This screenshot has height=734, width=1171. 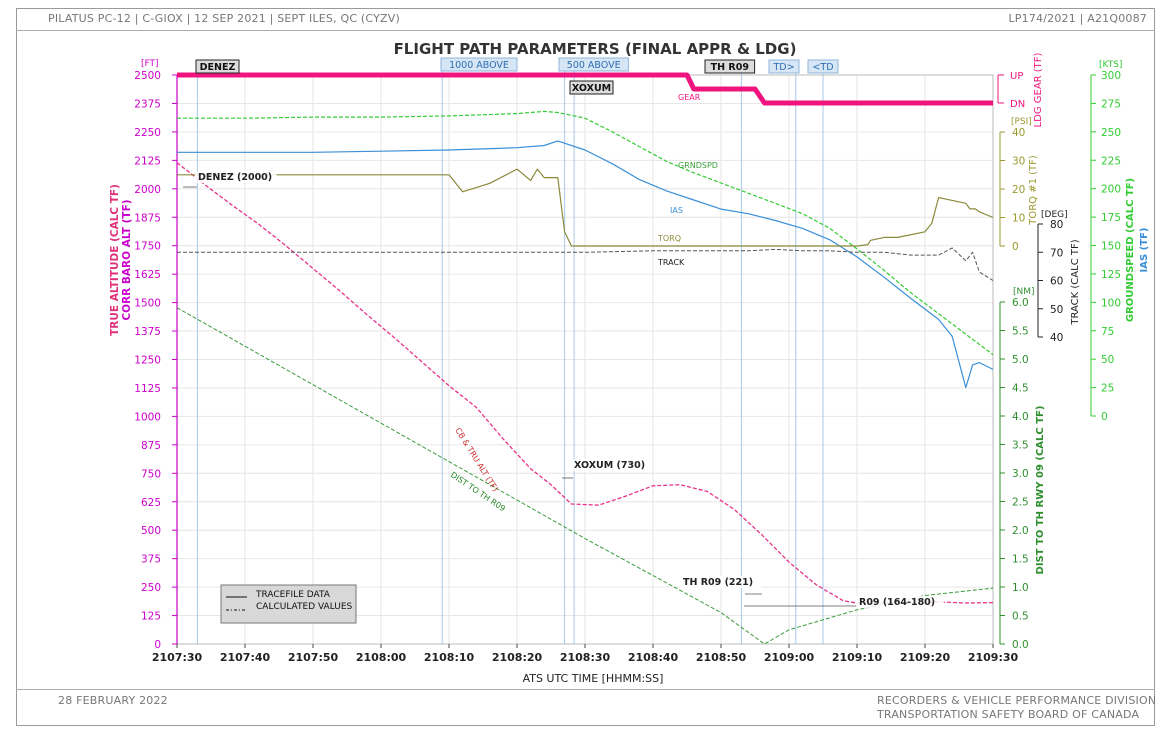 What do you see at coordinates (1020, 645) in the screenshot?
I see `distance-tick-label: 0.0` at bounding box center [1020, 645].